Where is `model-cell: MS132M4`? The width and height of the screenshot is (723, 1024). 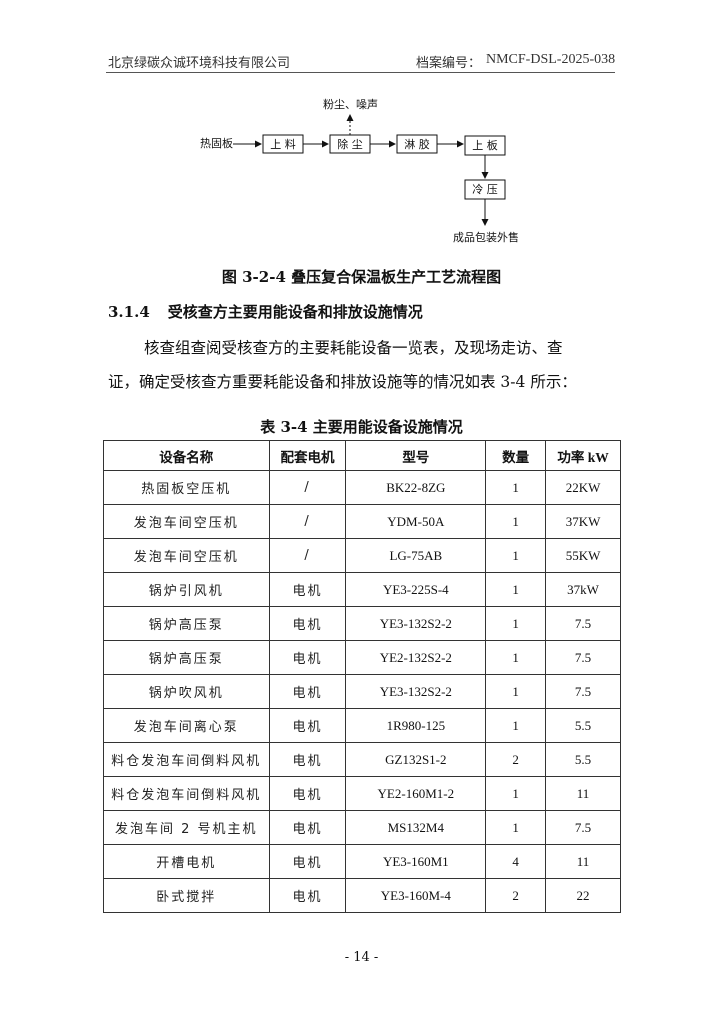
model-cell: MS132M4 is located at coordinates (416, 827).